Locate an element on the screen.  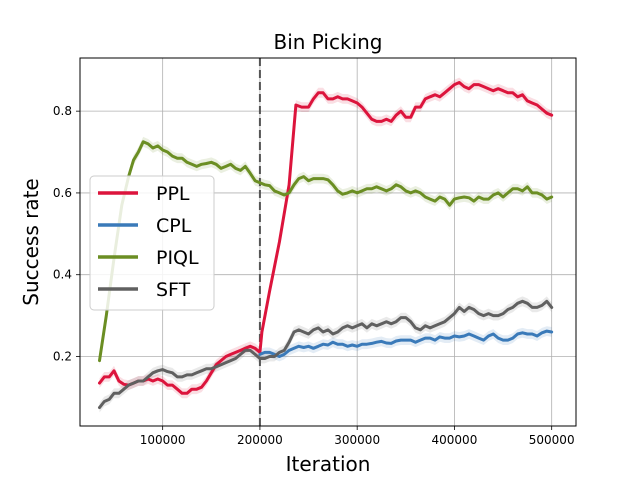
x-axis-label: Iteration is located at coordinates (328, 464).